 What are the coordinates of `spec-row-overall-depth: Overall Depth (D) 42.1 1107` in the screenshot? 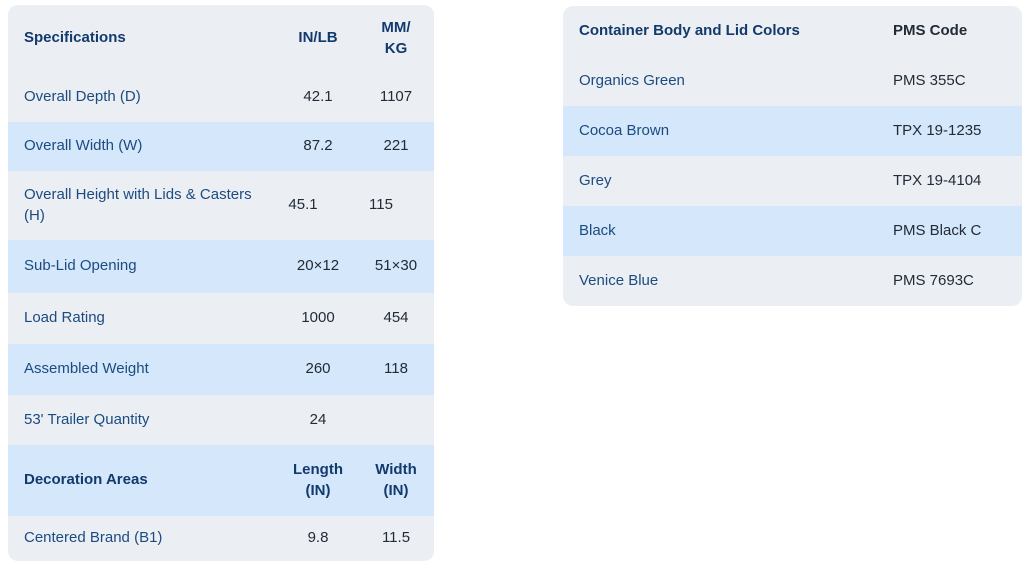 It's located at (221, 97).